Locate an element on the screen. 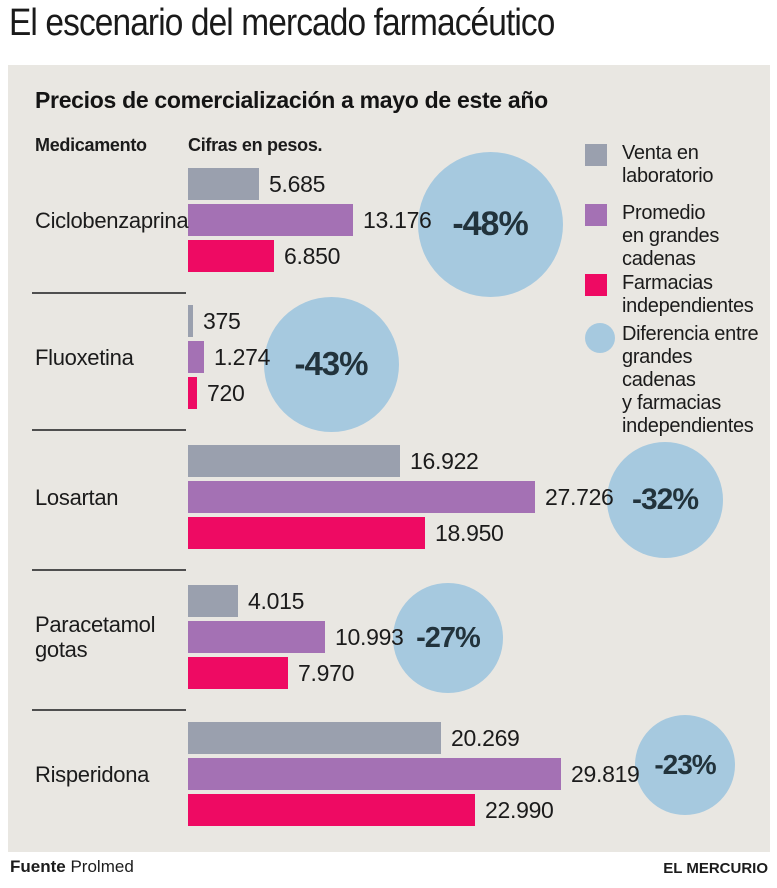 The height and width of the screenshot is (888, 777). bar-value-label: 20.269 is located at coordinates (485, 738).